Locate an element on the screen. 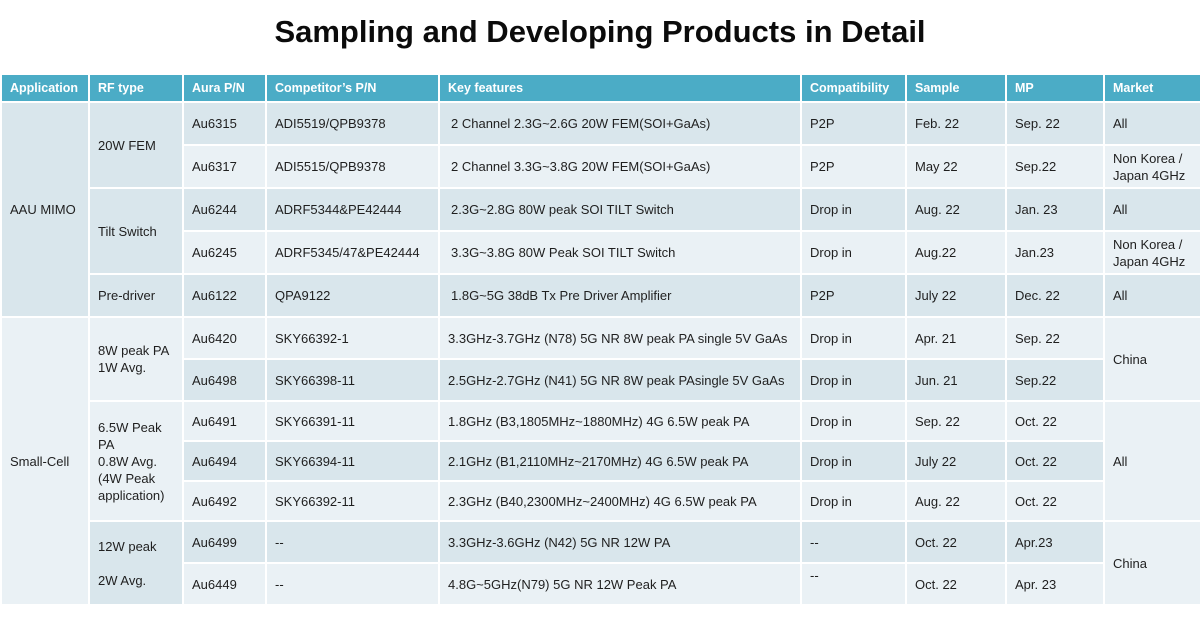 The image size is (1200, 625). rf-type-cell: Pre-driver is located at coordinates (136, 295).